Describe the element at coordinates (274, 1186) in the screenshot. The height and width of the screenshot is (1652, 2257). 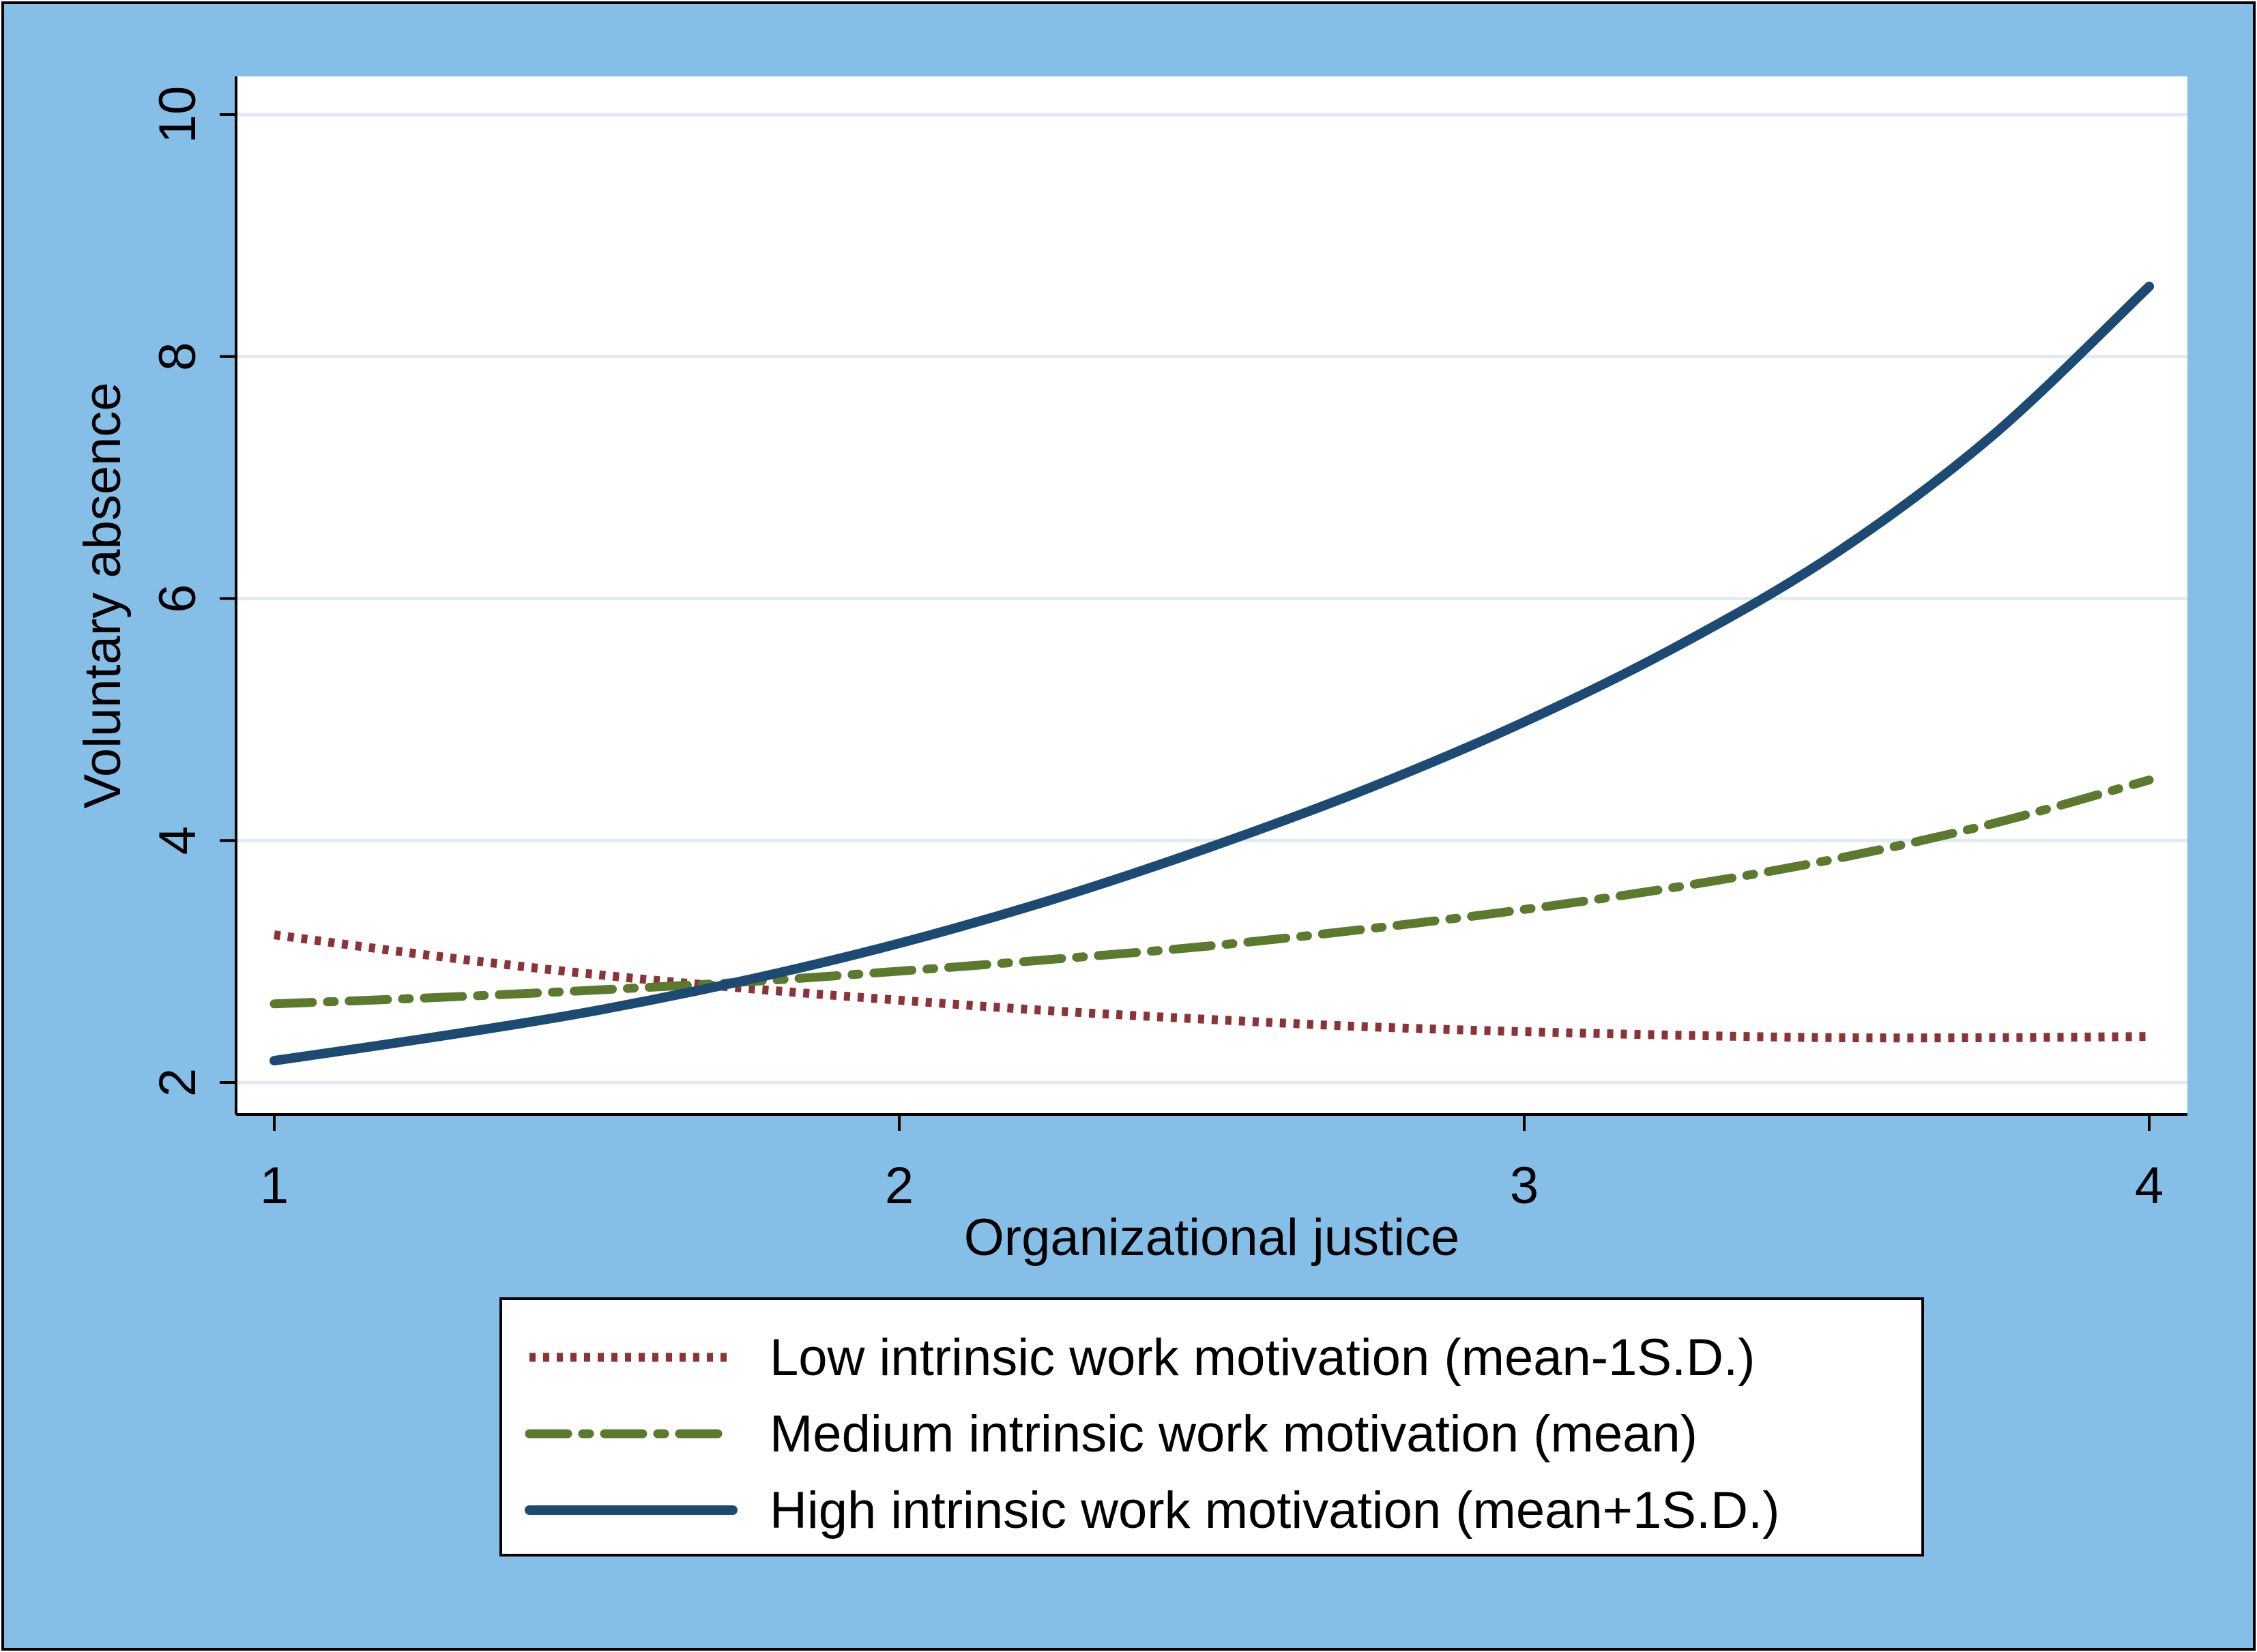
I see `x-tick-label: 1` at that location.